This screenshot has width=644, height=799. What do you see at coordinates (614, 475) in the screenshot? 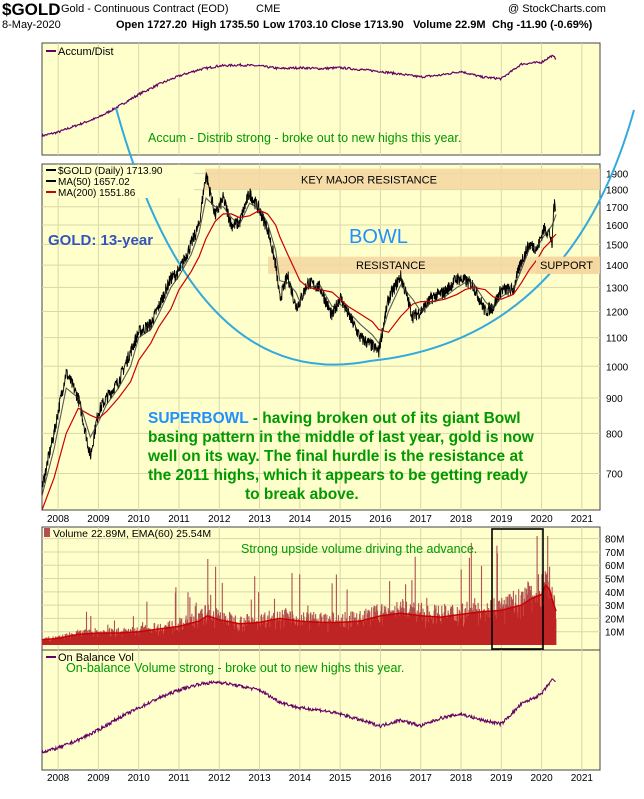
I see `price-tick-label: 700` at bounding box center [614, 475].